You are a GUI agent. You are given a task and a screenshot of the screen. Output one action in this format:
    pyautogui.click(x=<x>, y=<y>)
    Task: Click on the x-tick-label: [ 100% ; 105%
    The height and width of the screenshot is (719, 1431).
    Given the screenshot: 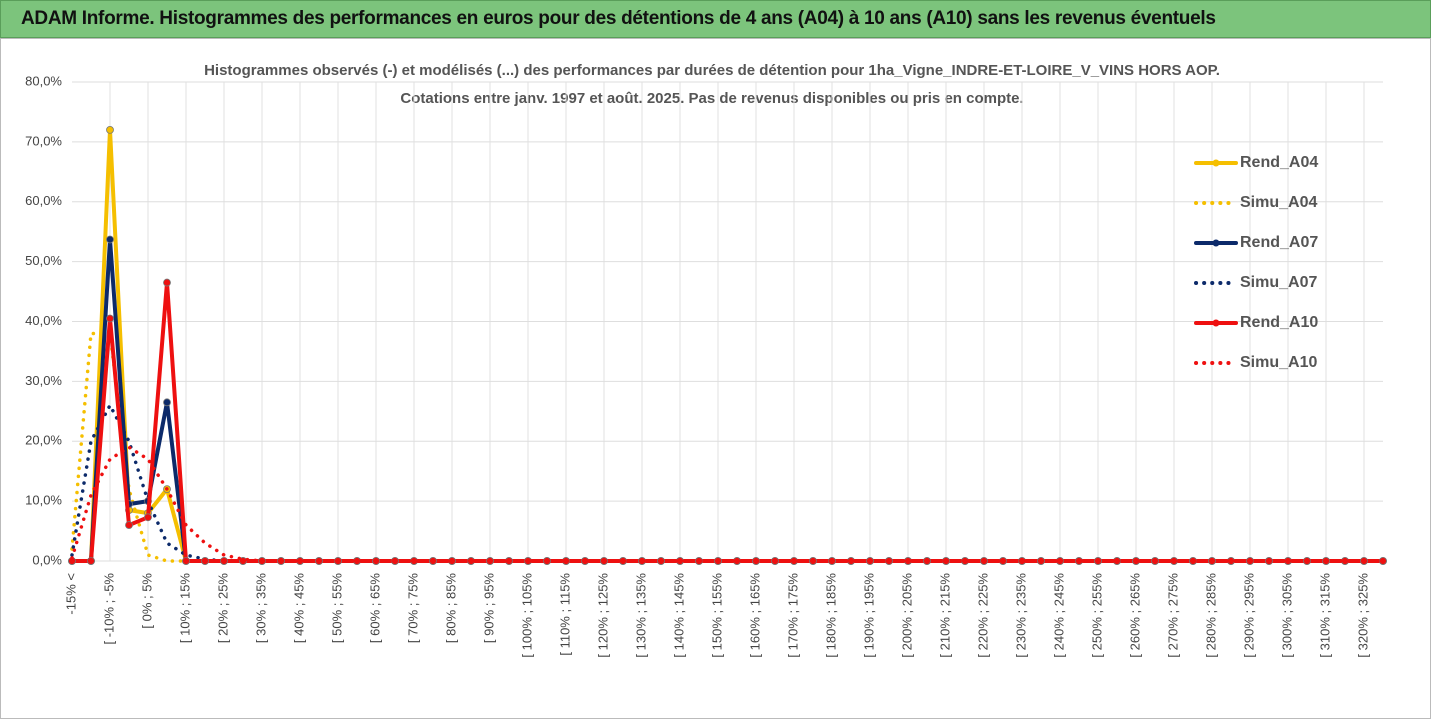 What is the action you would take?
    pyautogui.click(x=526, y=615)
    